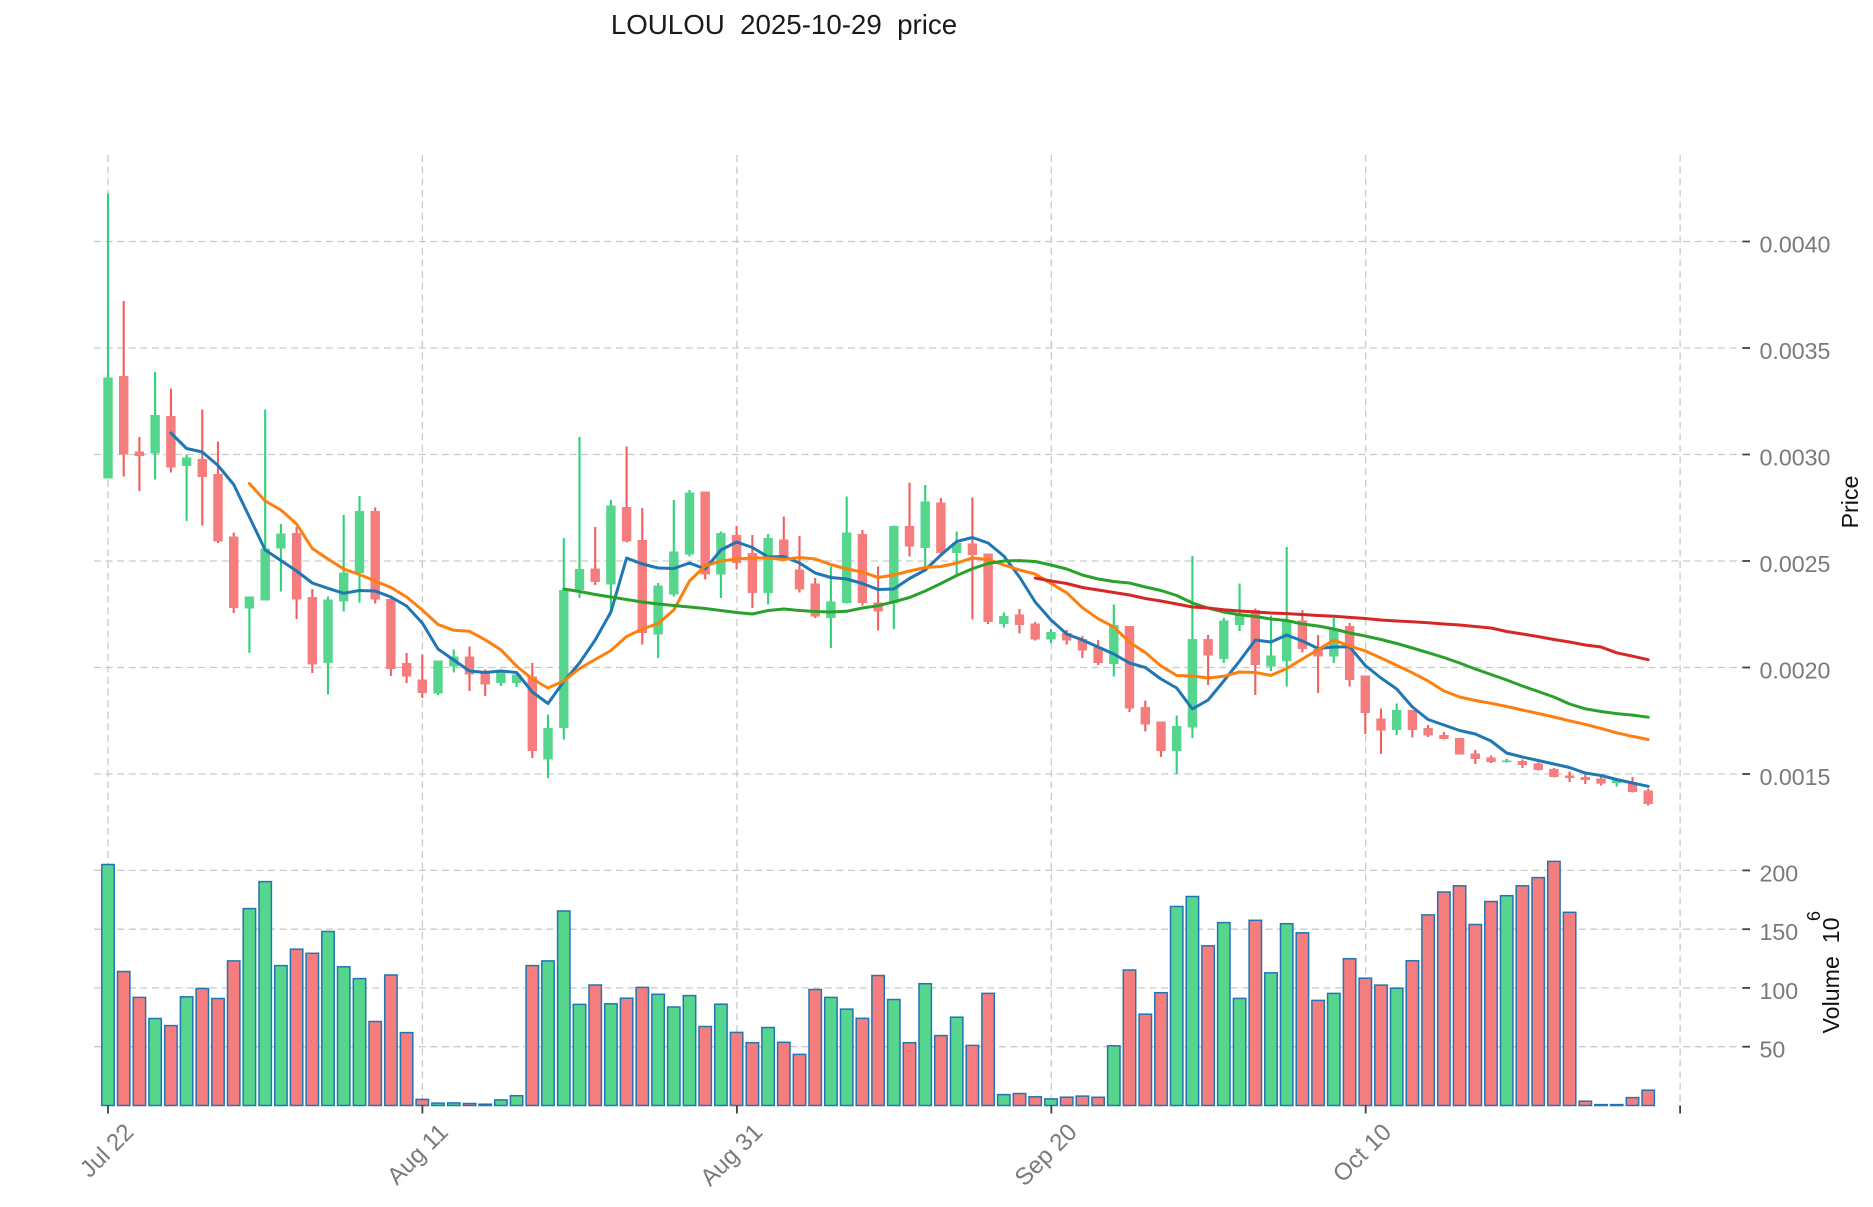  I want to click on svg-text: 100, so click(1779, 991).